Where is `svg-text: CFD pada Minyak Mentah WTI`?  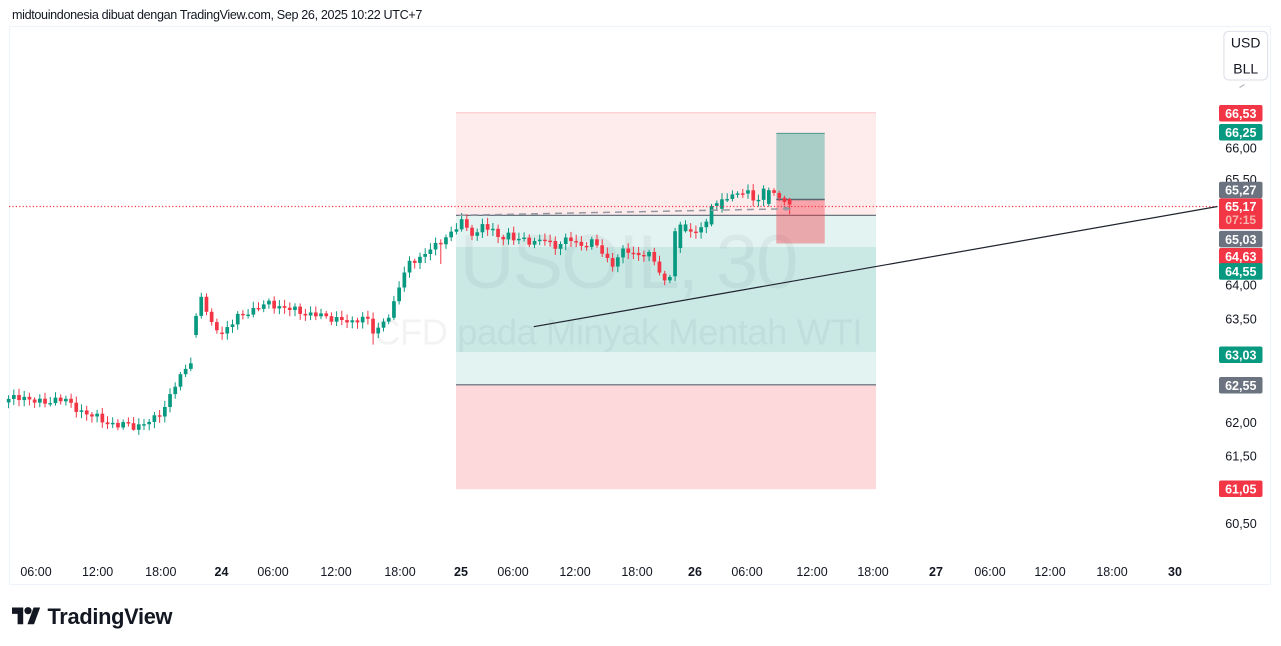
svg-text: CFD pada Minyak Mentah WTI is located at coordinates (618, 332).